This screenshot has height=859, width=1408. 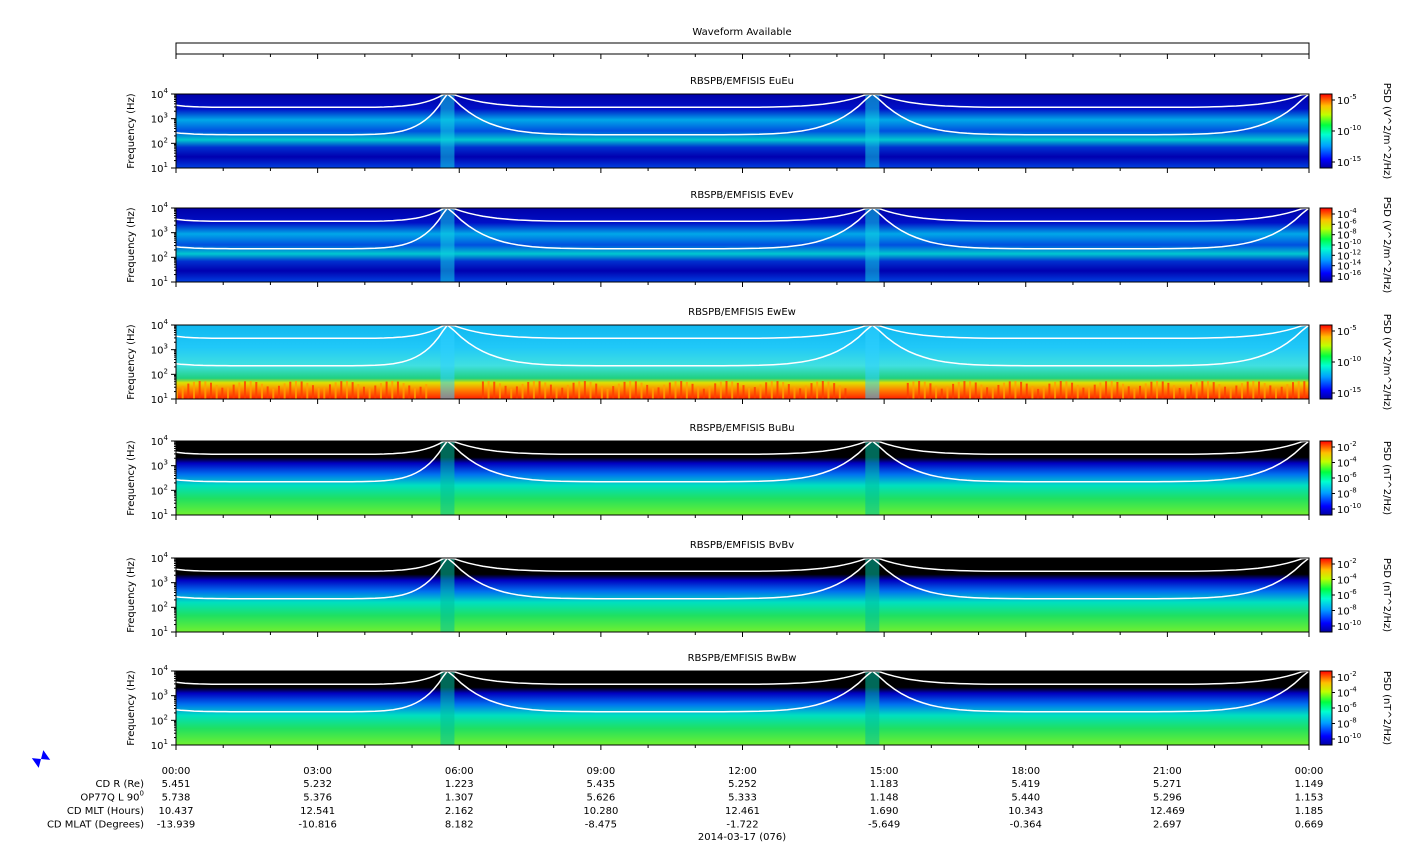 I want to click on ephemeris-value: -5.649, so click(x=884, y=825).